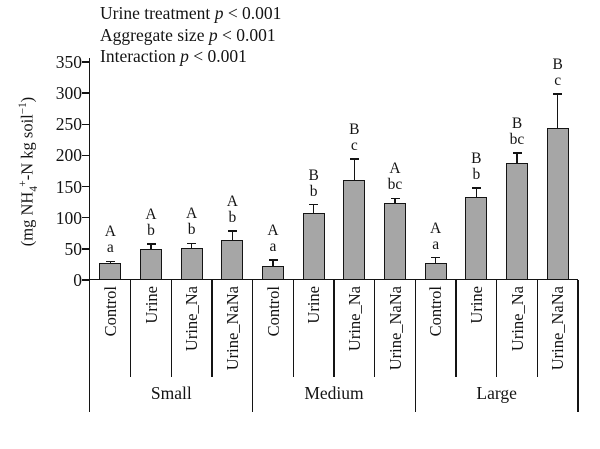 The height and width of the screenshot is (449, 600). I want to click on y-tick-label: 150, so click(68, 186).